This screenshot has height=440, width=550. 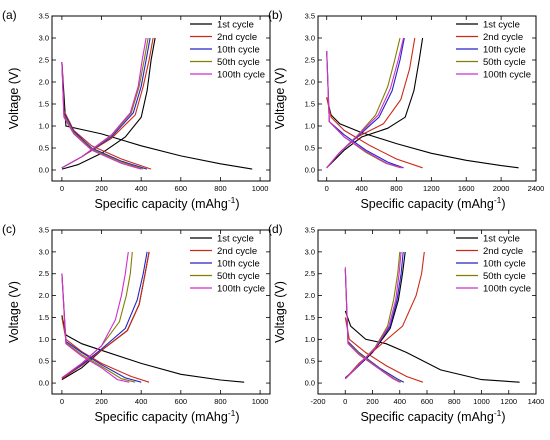 I want to click on x-tick-label: 400, so click(x=141, y=188).